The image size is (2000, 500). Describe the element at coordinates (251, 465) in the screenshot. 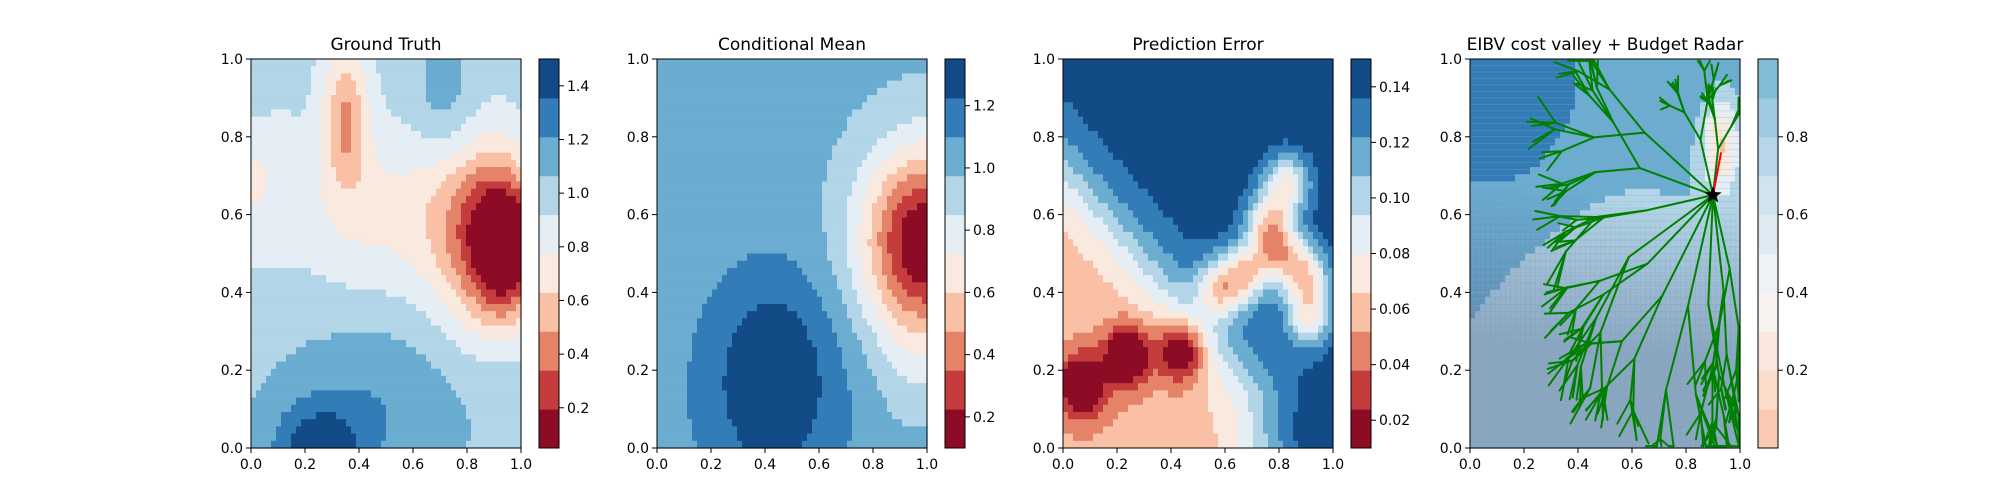

I see `x-tick-label: 0.0` at that location.